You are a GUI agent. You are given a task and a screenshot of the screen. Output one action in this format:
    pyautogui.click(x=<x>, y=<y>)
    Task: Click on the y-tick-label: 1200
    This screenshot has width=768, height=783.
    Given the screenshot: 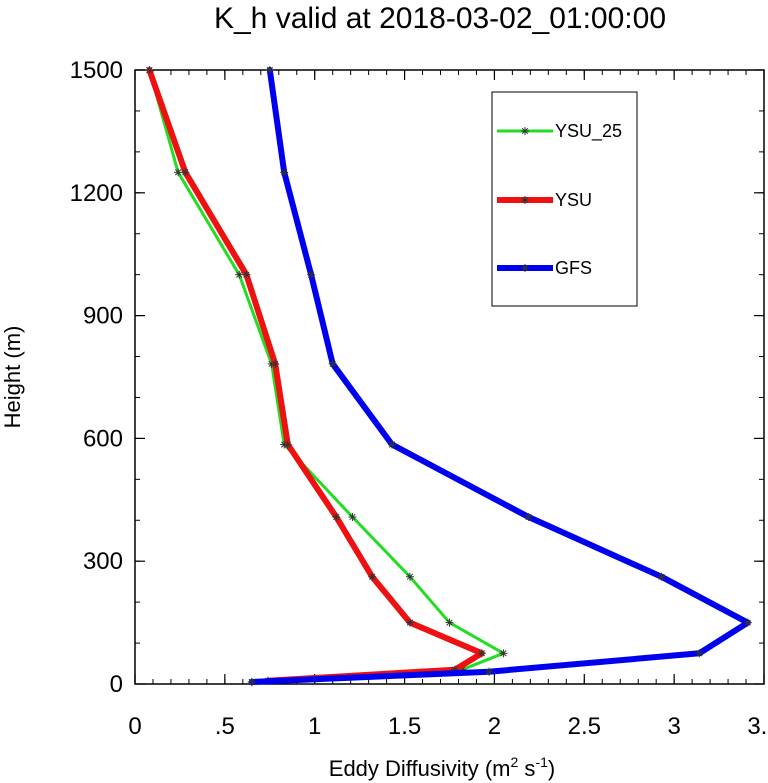 What is the action you would take?
    pyautogui.click(x=96, y=193)
    